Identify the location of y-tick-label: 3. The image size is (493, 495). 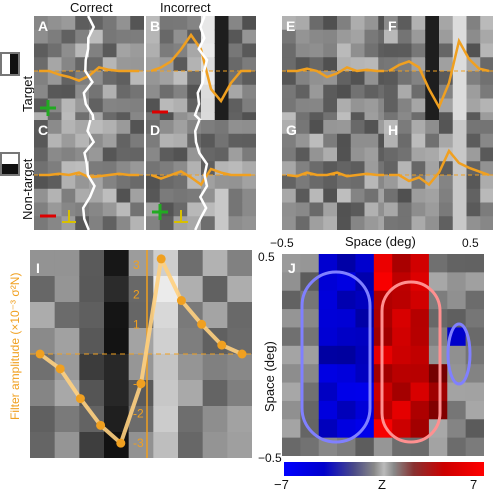
(136, 265).